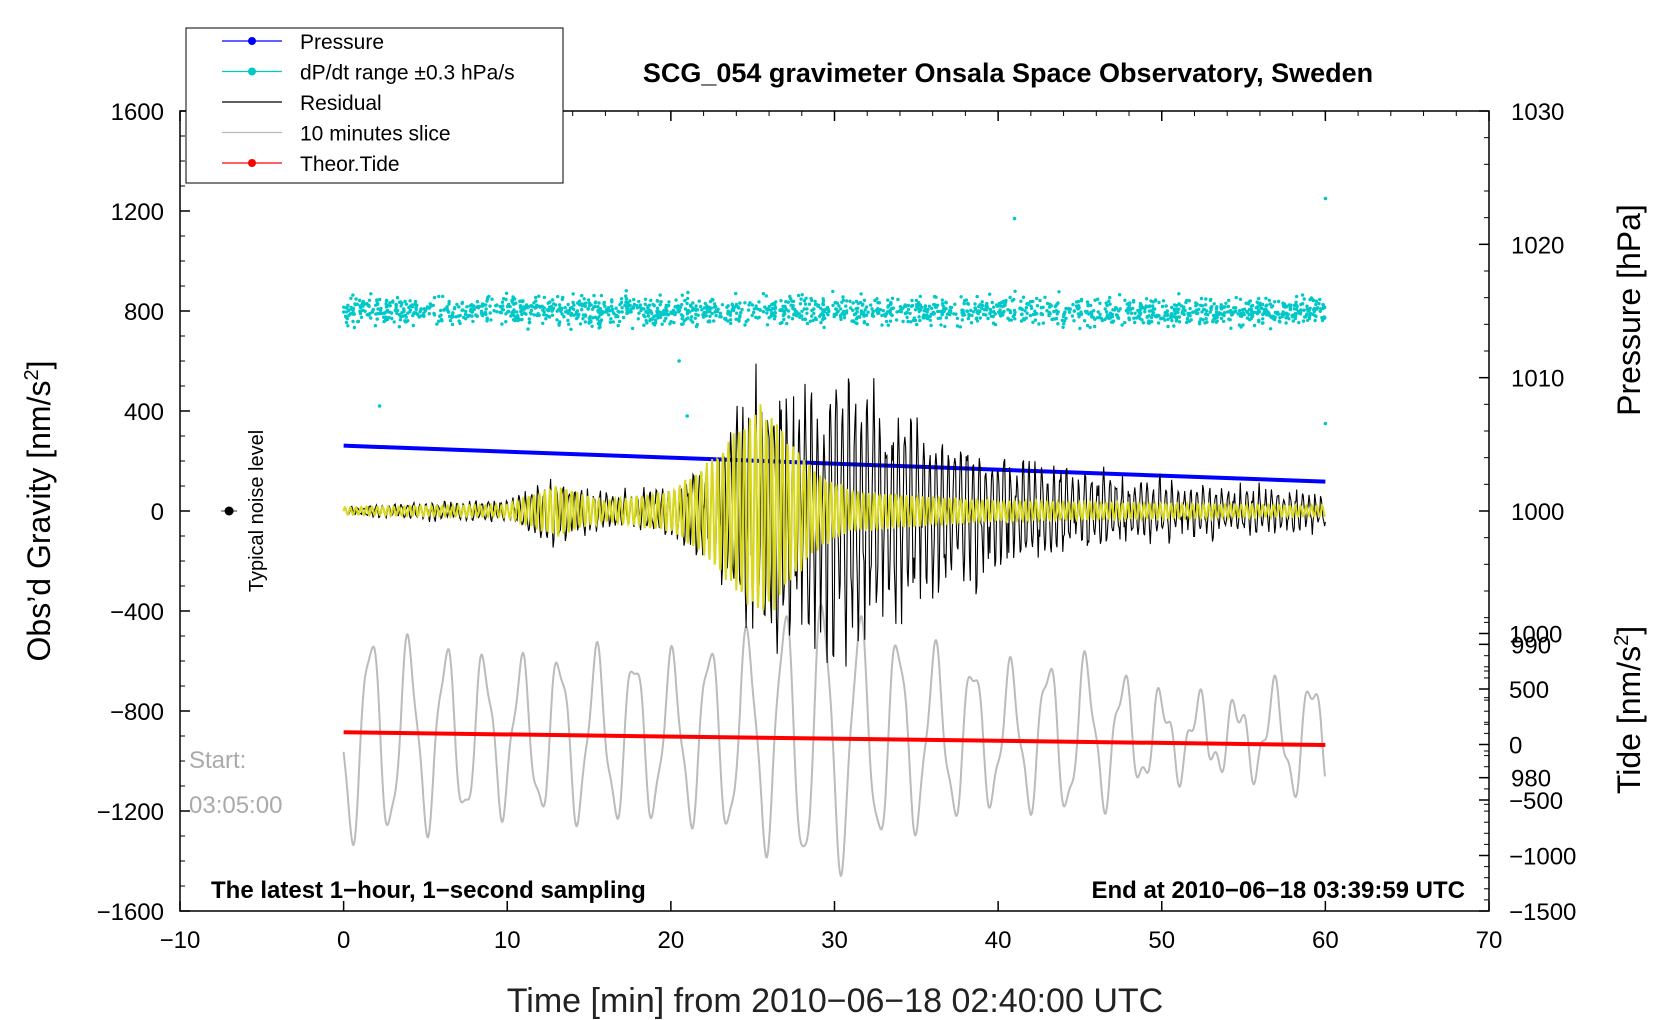  What do you see at coordinates (1542, 857) in the screenshot?
I see `y-tide-tick-label: −1000` at bounding box center [1542, 857].